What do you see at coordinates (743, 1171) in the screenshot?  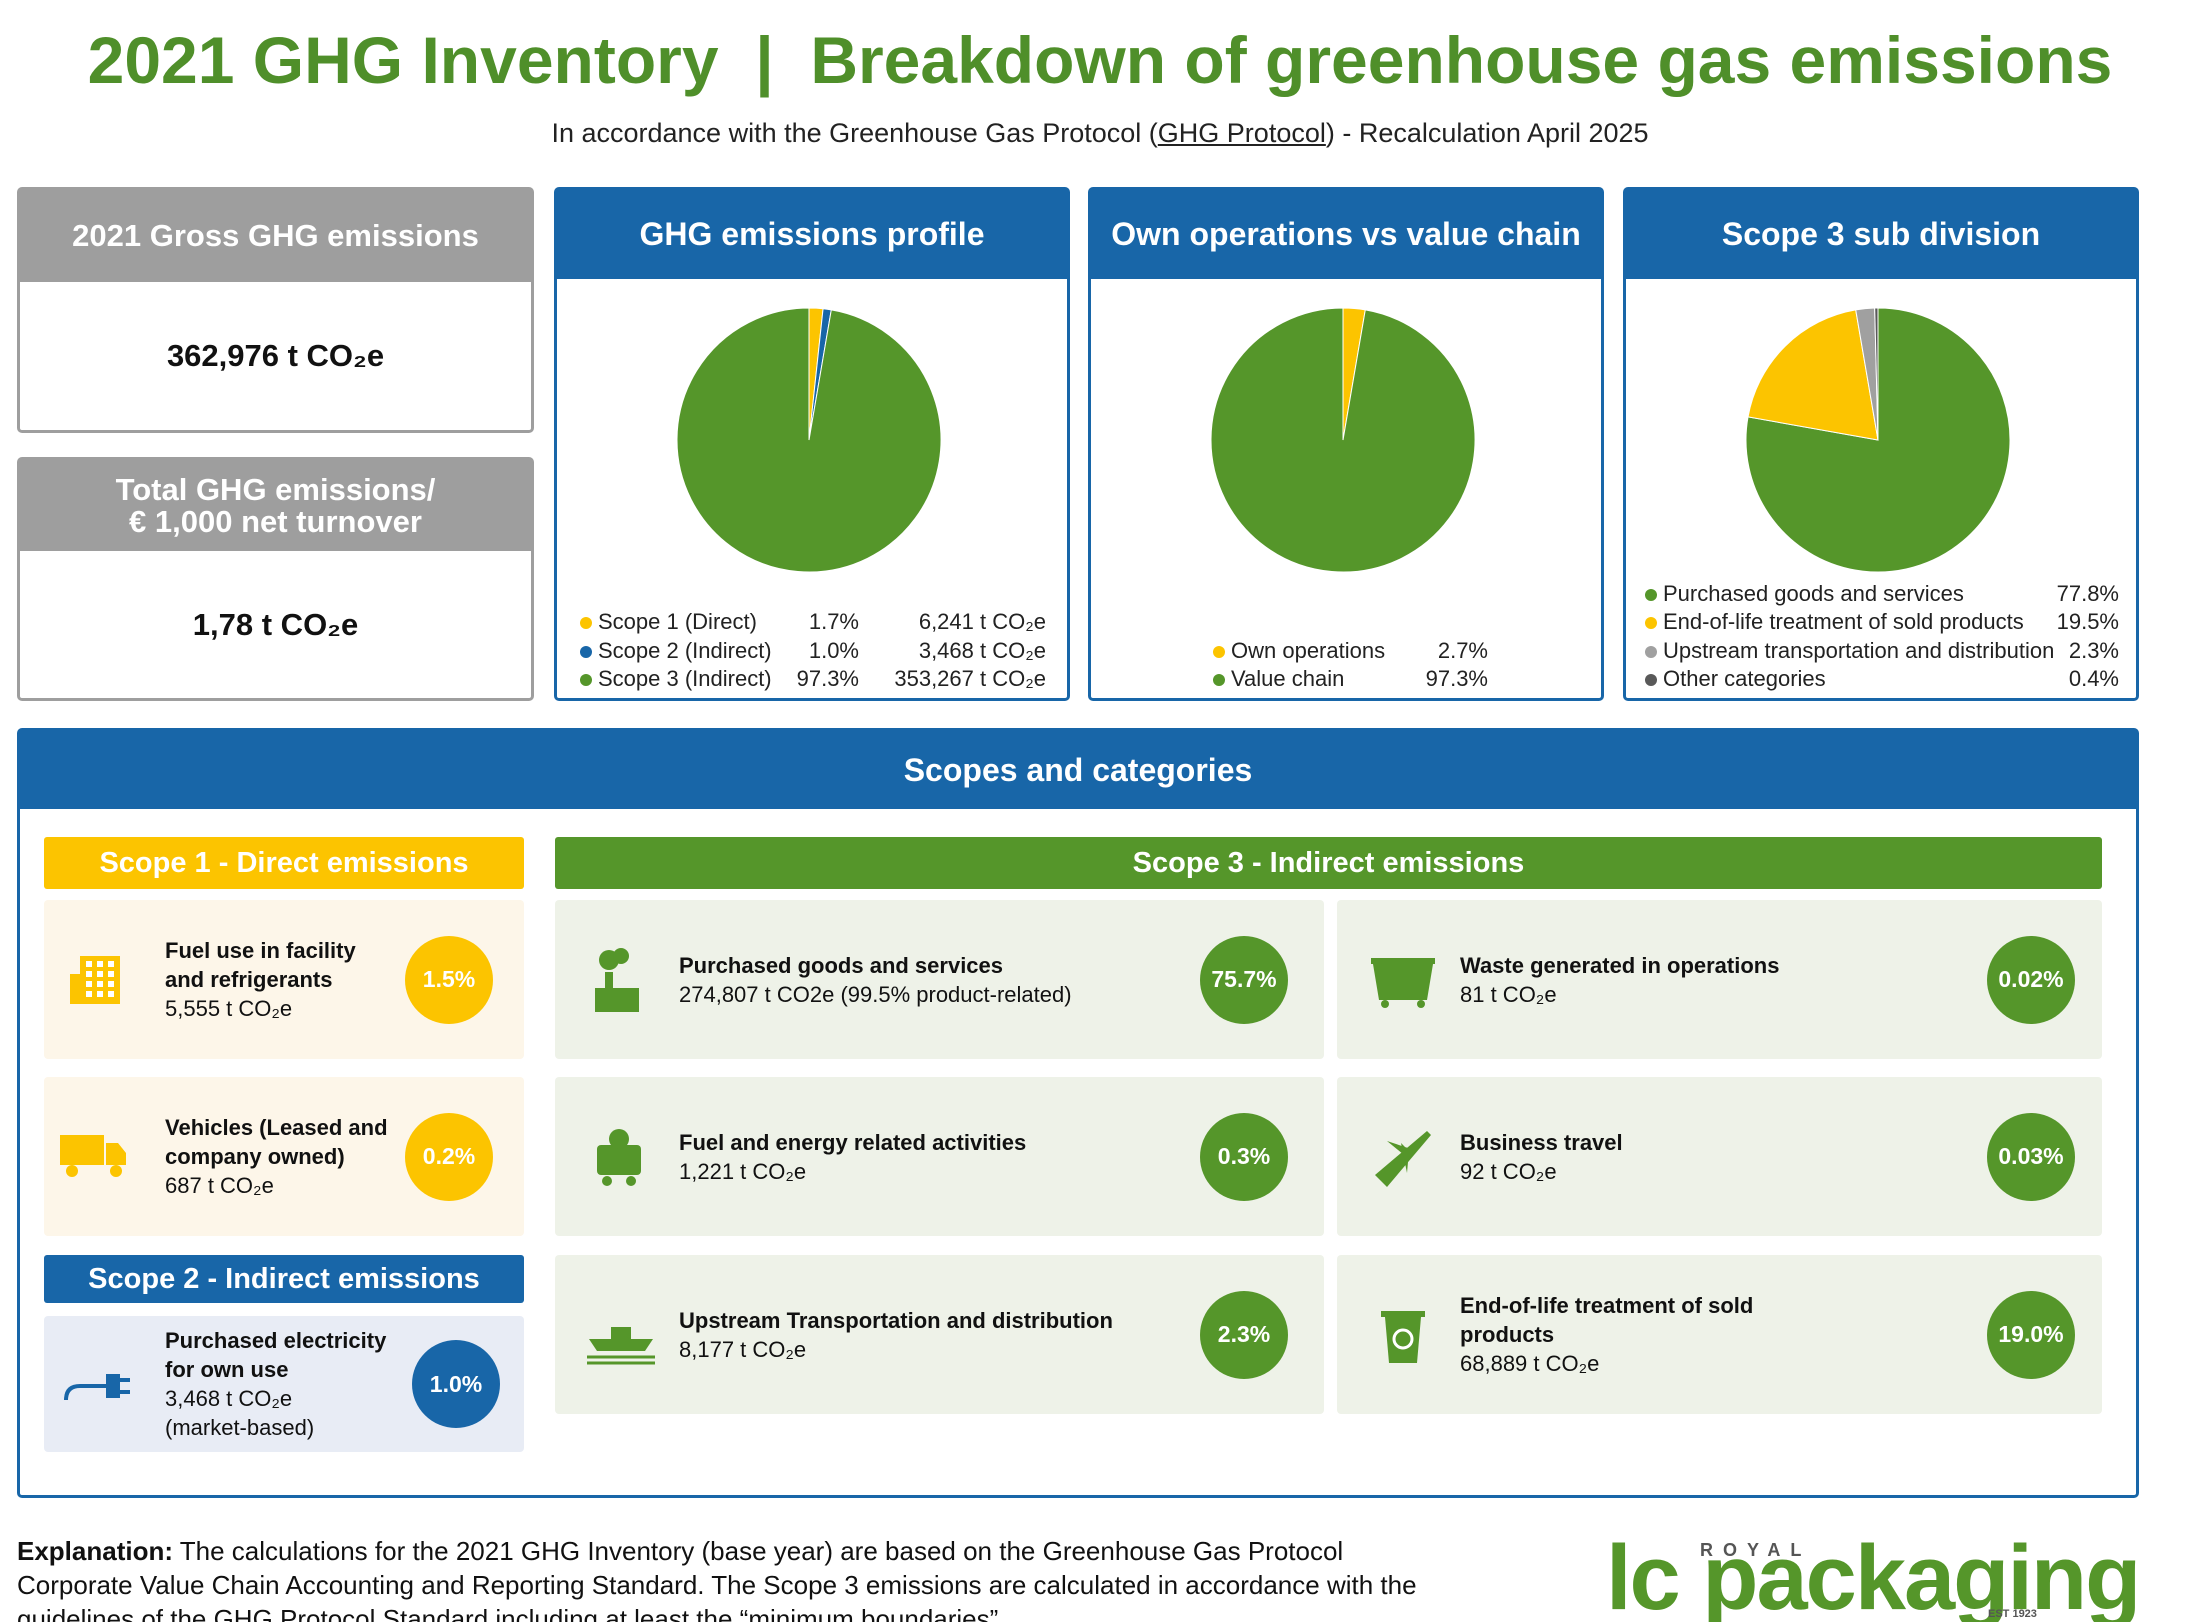 I see `card-amount: 1,221 t CO₂e` at bounding box center [743, 1171].